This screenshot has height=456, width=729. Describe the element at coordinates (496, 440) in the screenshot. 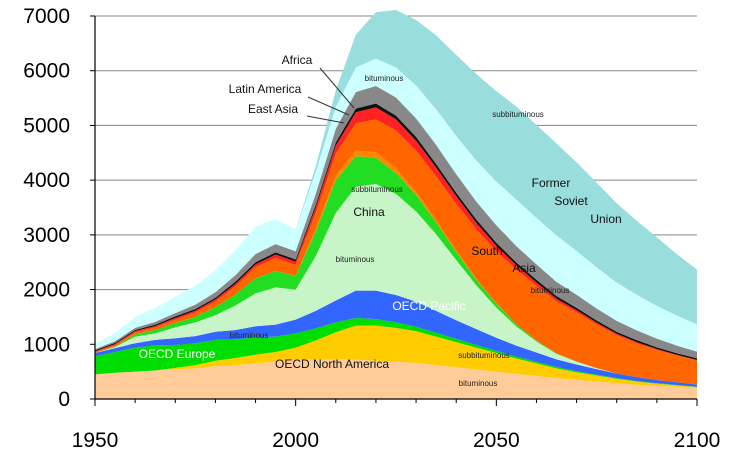

I see `x-tick-label: 2050` at that location.